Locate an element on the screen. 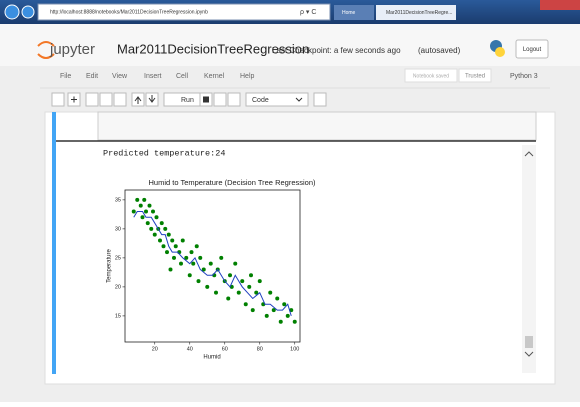  address-bar is located at coordinates (184, 12).